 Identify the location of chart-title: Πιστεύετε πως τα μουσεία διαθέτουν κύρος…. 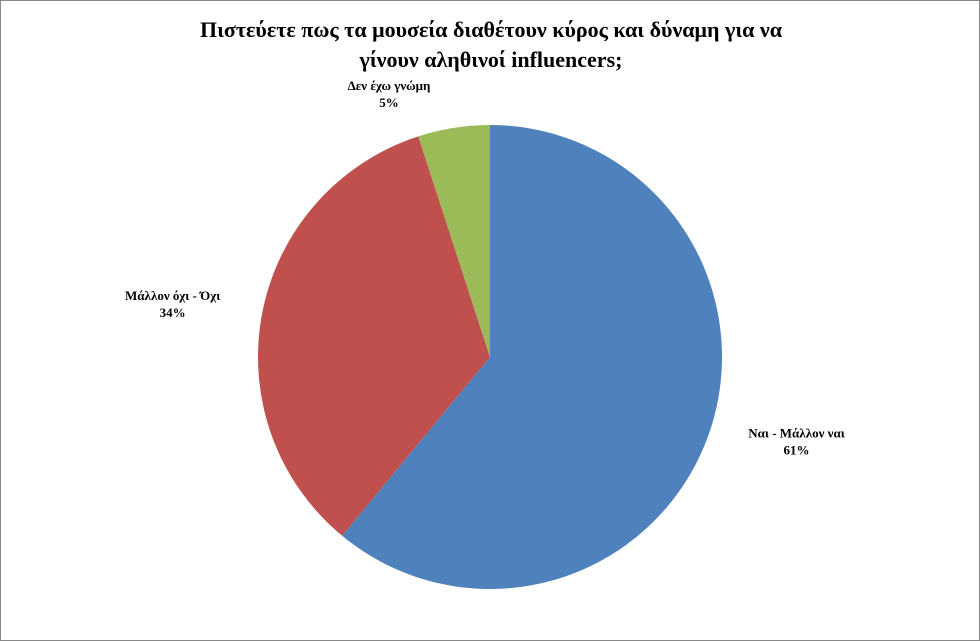
(491, 44).